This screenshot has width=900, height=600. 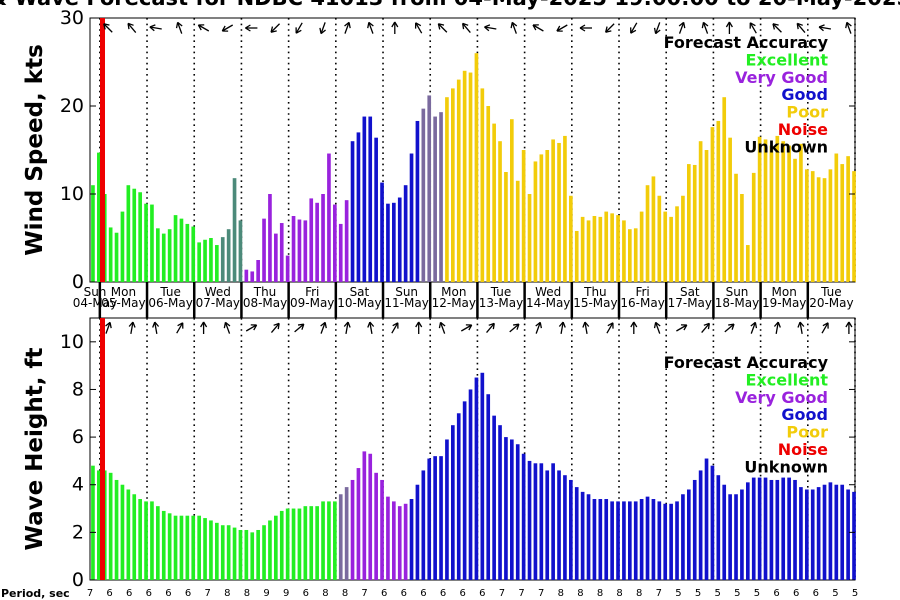 I want to click on day-label: Fri, so click(x=312, y=292).